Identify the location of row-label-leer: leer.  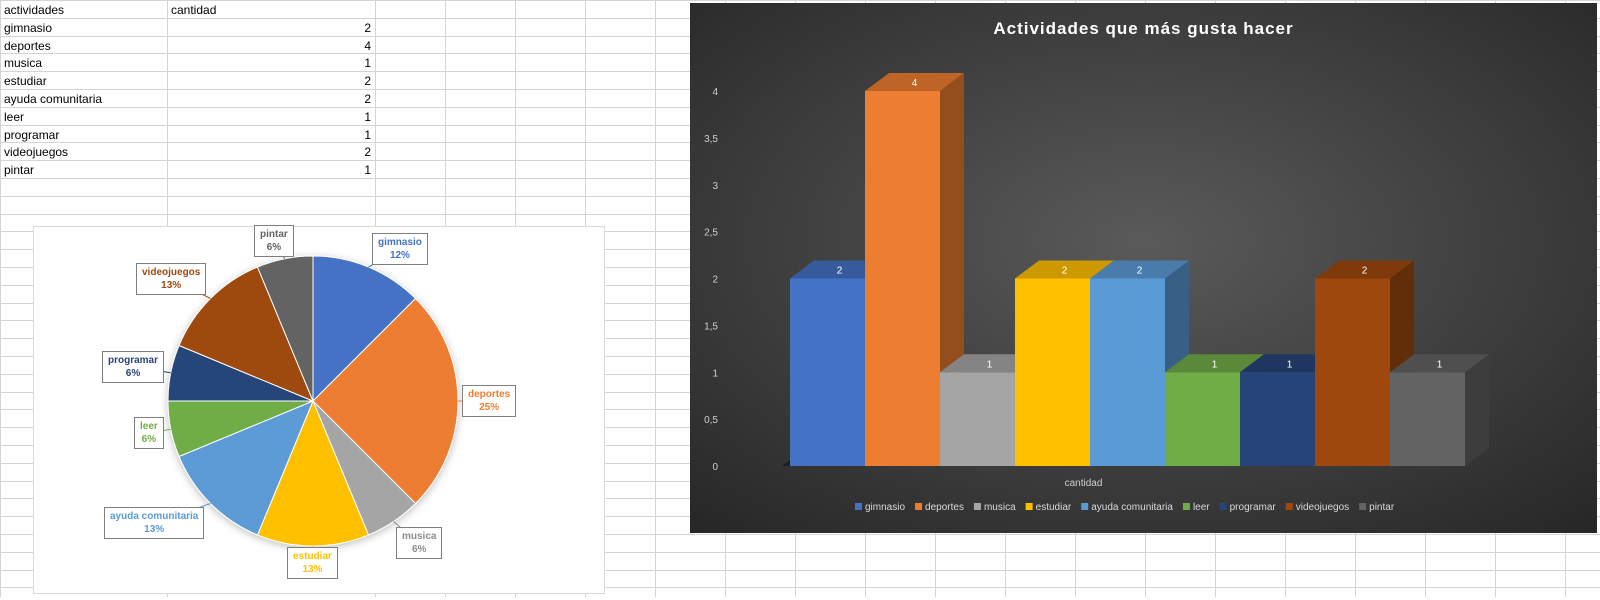
(14, 117).